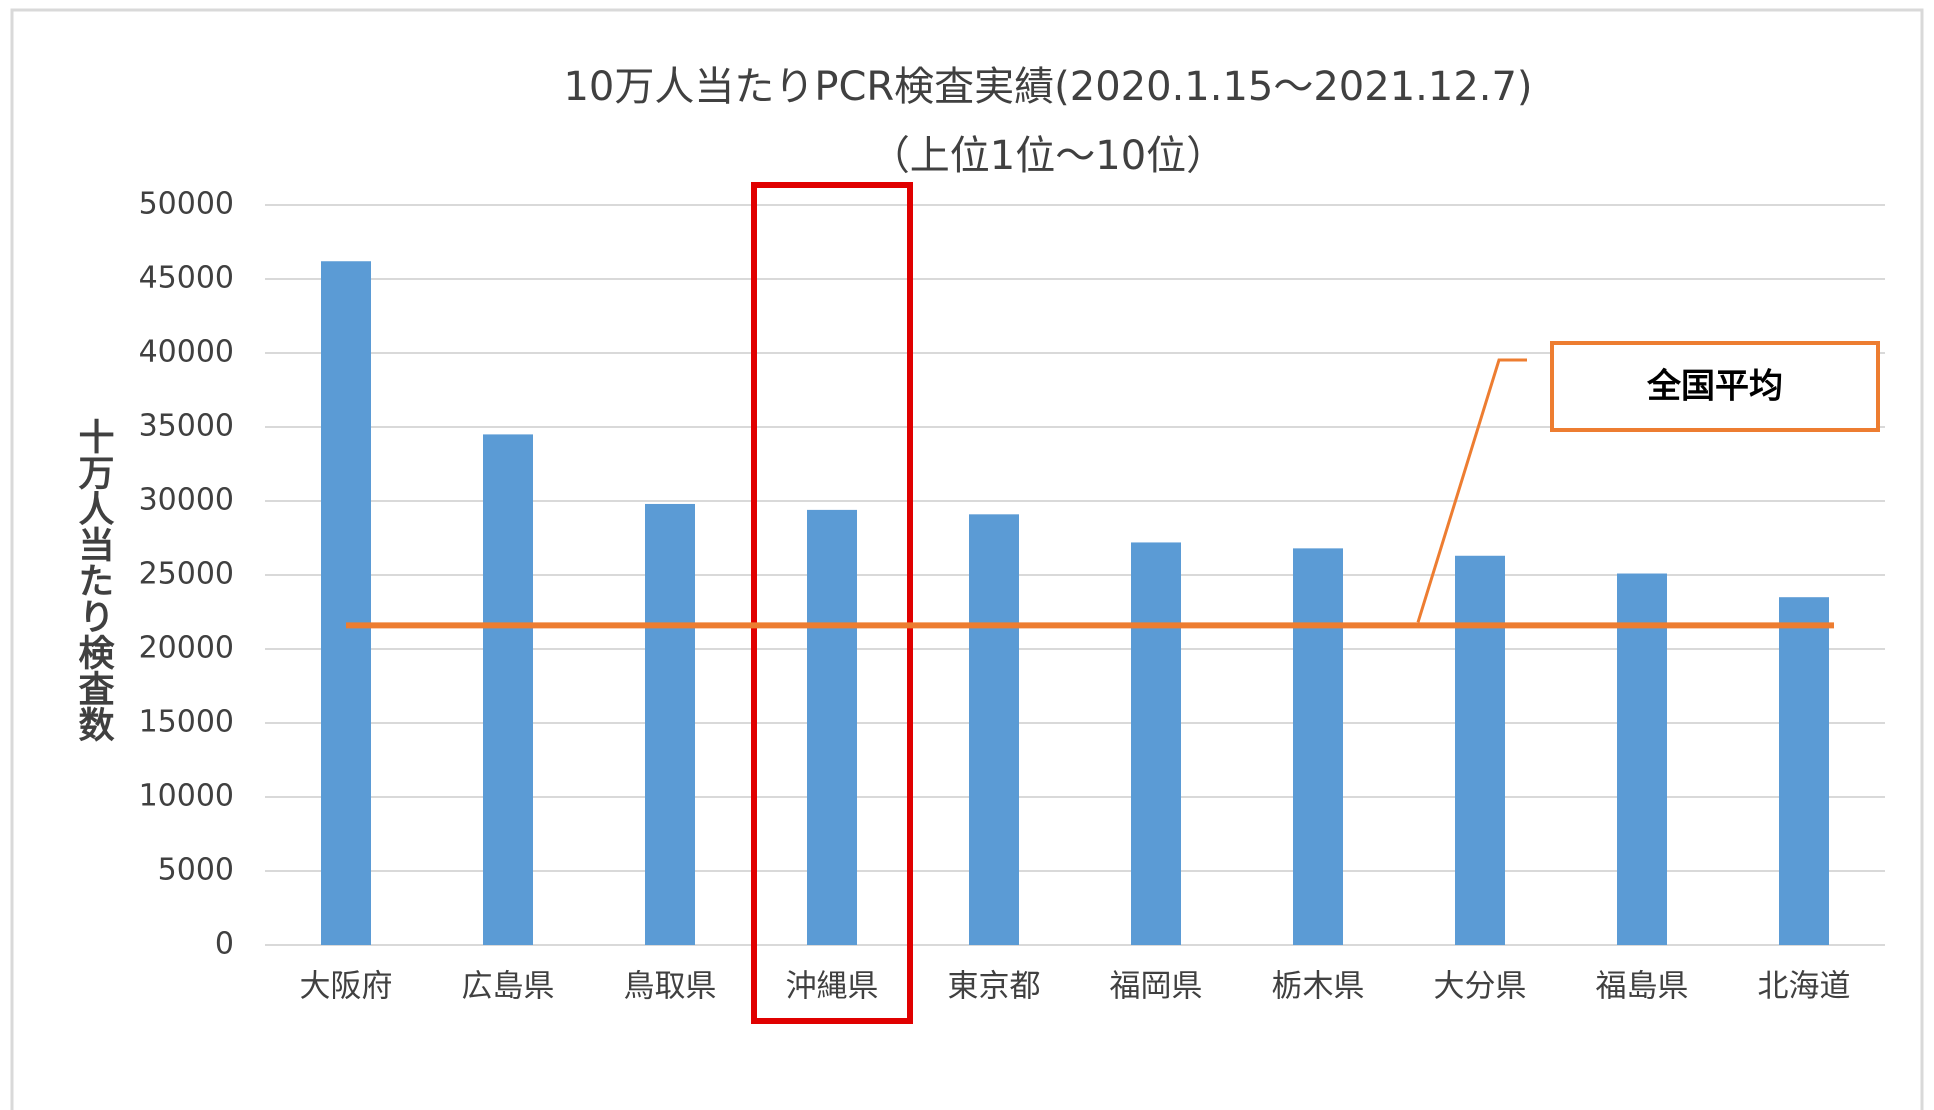  What do you see at coordinates (1047, 87) in the screenshot?
I see `chart-title: 10万人当たりPCR検査実績(2020.1.15～2021.12.7)` at bounding box center [1047, 87].